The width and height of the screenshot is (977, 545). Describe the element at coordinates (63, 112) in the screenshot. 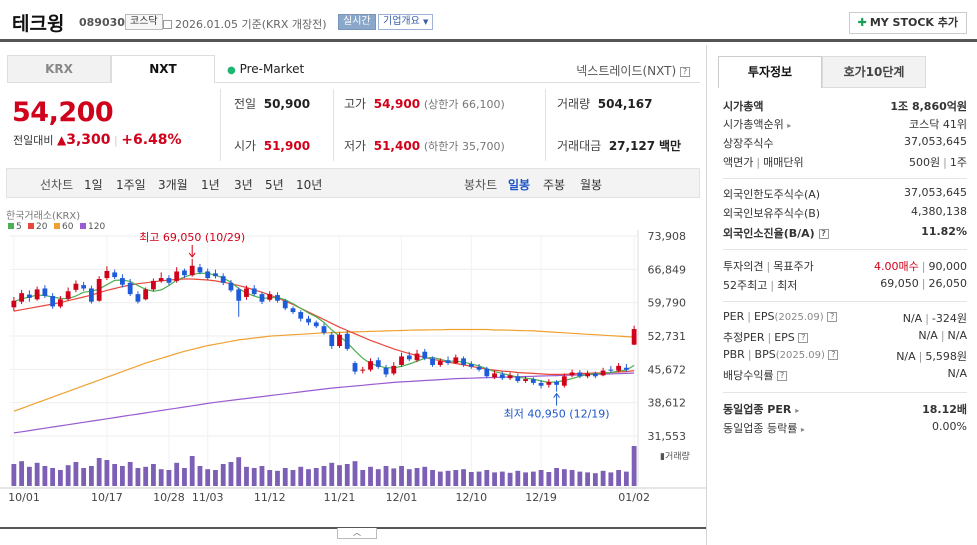

I see `current-price: 54,200` at that location.